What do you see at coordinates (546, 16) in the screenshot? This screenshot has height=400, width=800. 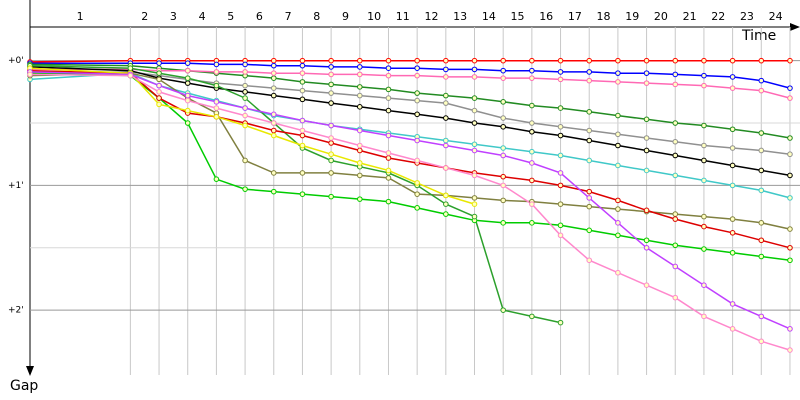 I see `lap-label: 16` at bounding box center [546, 16].